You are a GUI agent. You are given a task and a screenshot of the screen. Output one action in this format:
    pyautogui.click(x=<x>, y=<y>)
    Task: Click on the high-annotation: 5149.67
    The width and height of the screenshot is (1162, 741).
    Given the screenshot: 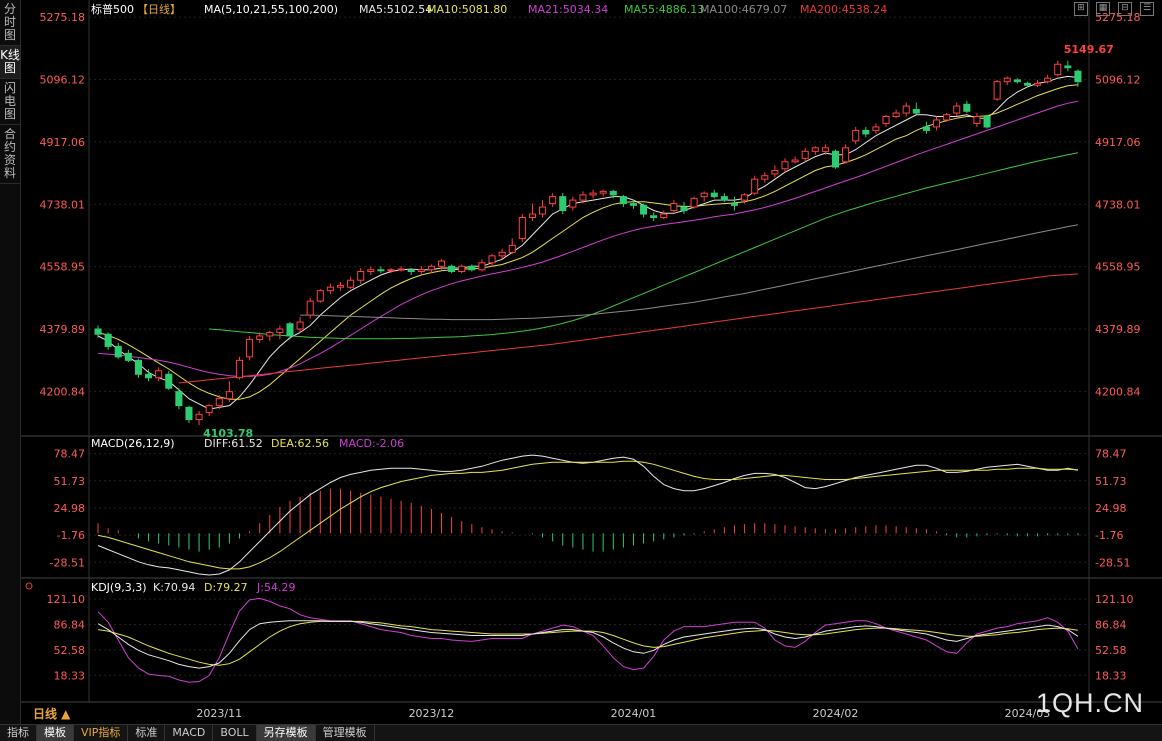 What is the action you would take?
    pyautogui.click(x=1089, y=49)
    